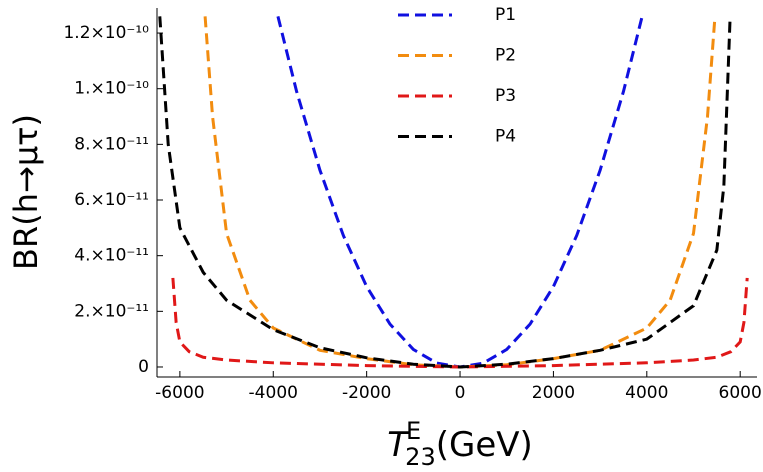  Describe the element at coordinates (179, 393) in the screenshot. I see `x-tick-label: -6000` at that location.